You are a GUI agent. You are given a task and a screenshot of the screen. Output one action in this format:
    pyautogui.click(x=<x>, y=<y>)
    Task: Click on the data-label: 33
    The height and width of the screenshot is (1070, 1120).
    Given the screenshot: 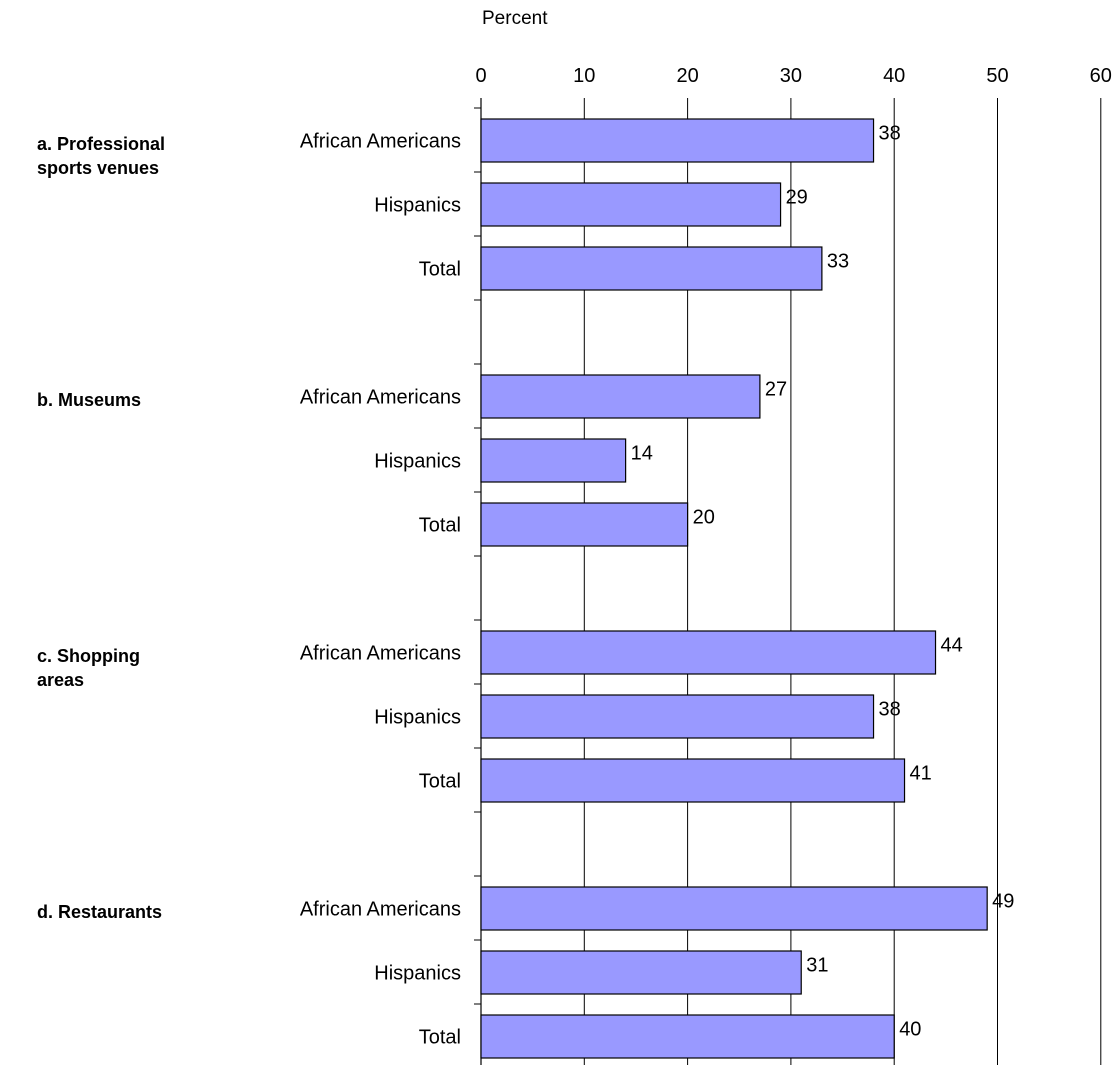 What is the action you would take?
    pyautogui.click(x=838, y=262)
    